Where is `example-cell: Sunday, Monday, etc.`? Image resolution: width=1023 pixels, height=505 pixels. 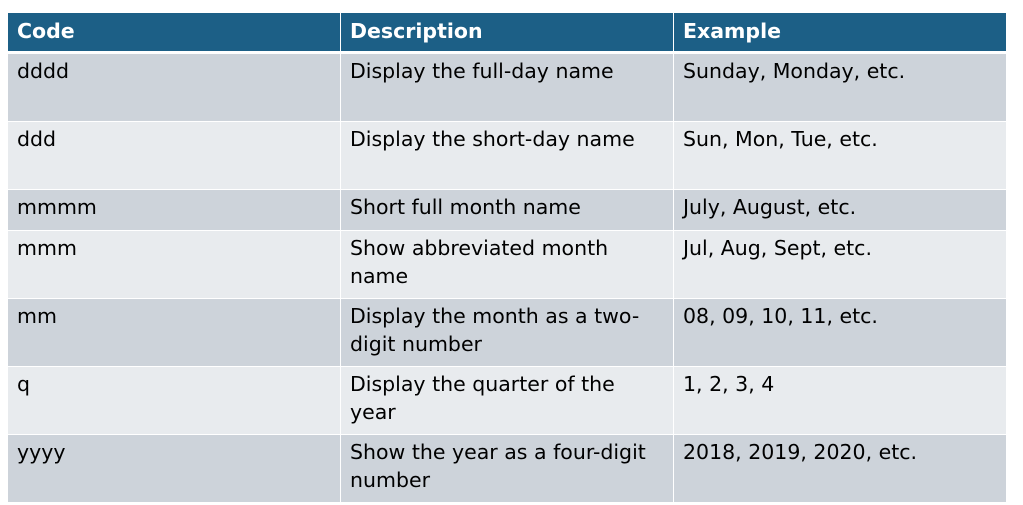 example-cell: Sunday, Monday, etc. is located at coordinates (840, 87).